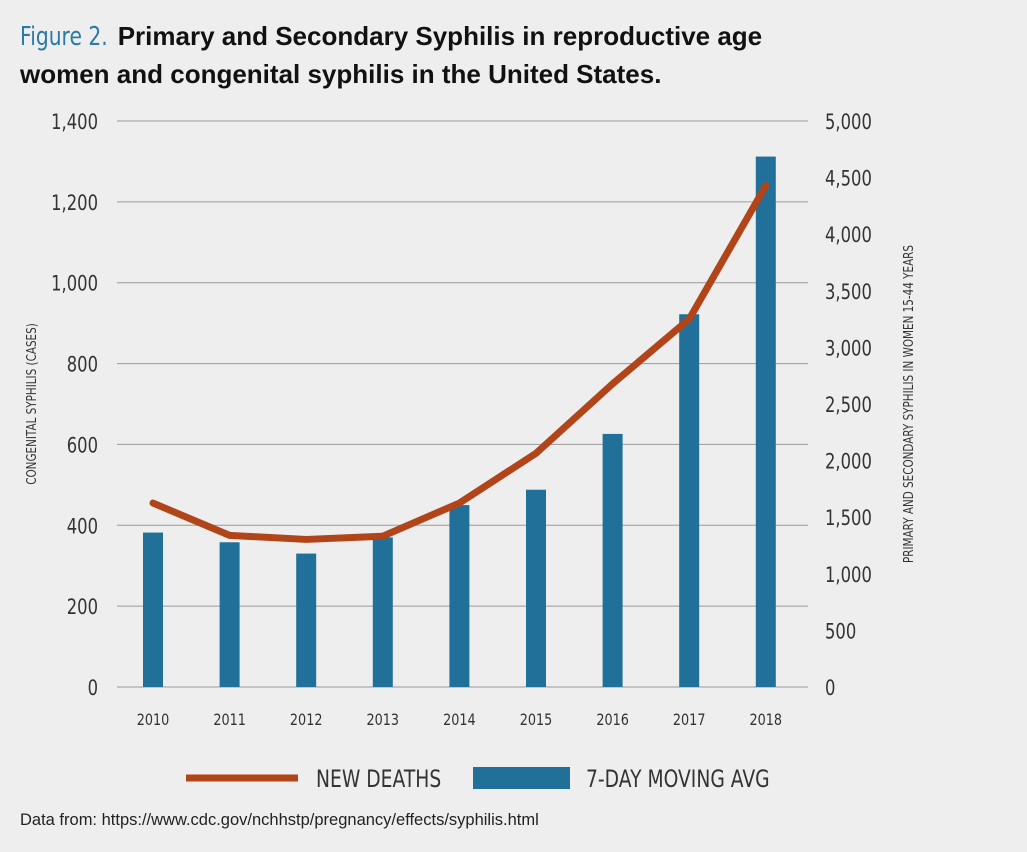 Image resolution: width=1027 pixels, height=852 pixels. What do you see at coordinates (840, 632) in the screenshot?
I see `right-tick-label: 500` at bounding box center [840, 632].